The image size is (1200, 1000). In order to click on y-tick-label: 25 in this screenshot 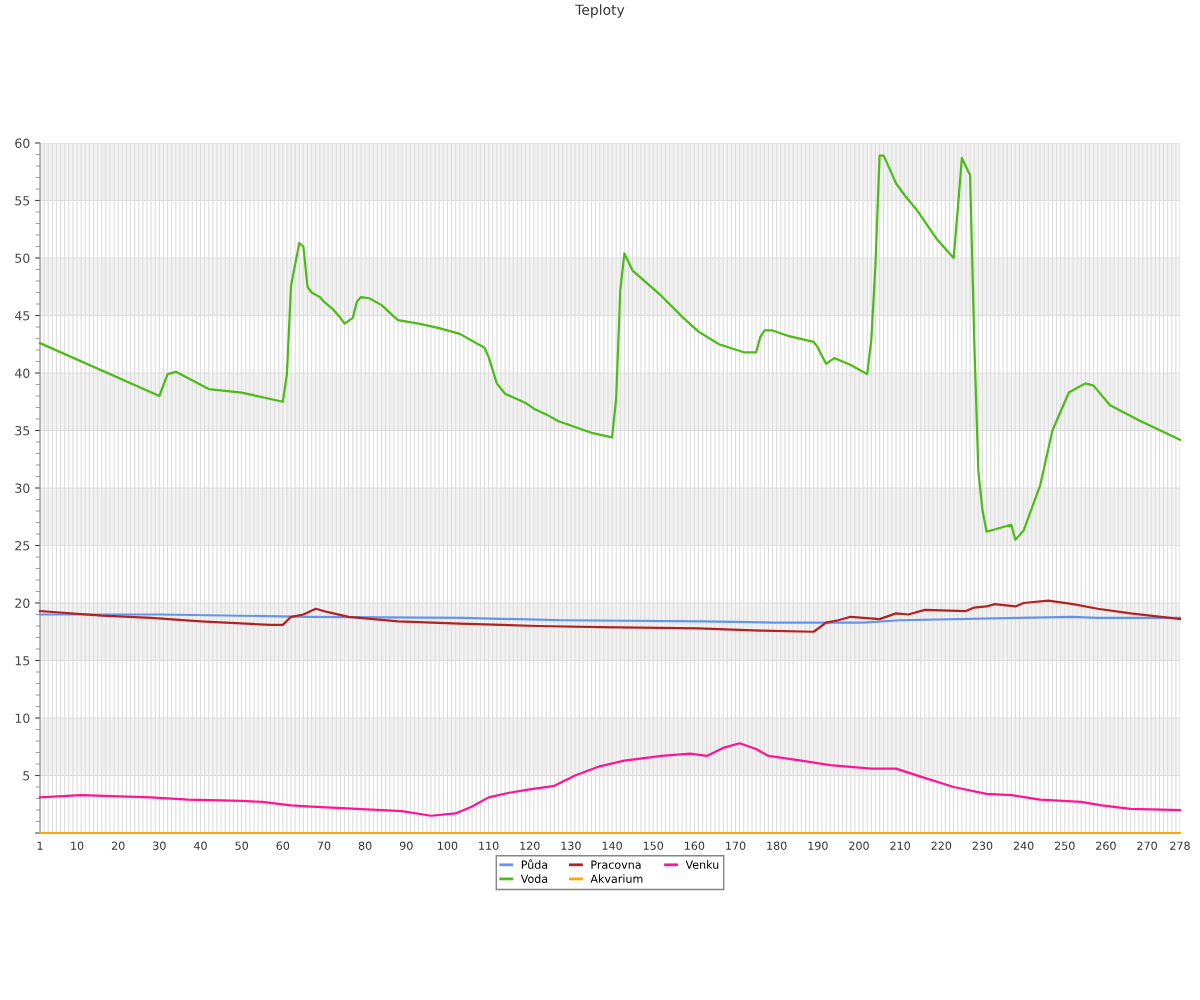, I will do `click(22, 545)`.